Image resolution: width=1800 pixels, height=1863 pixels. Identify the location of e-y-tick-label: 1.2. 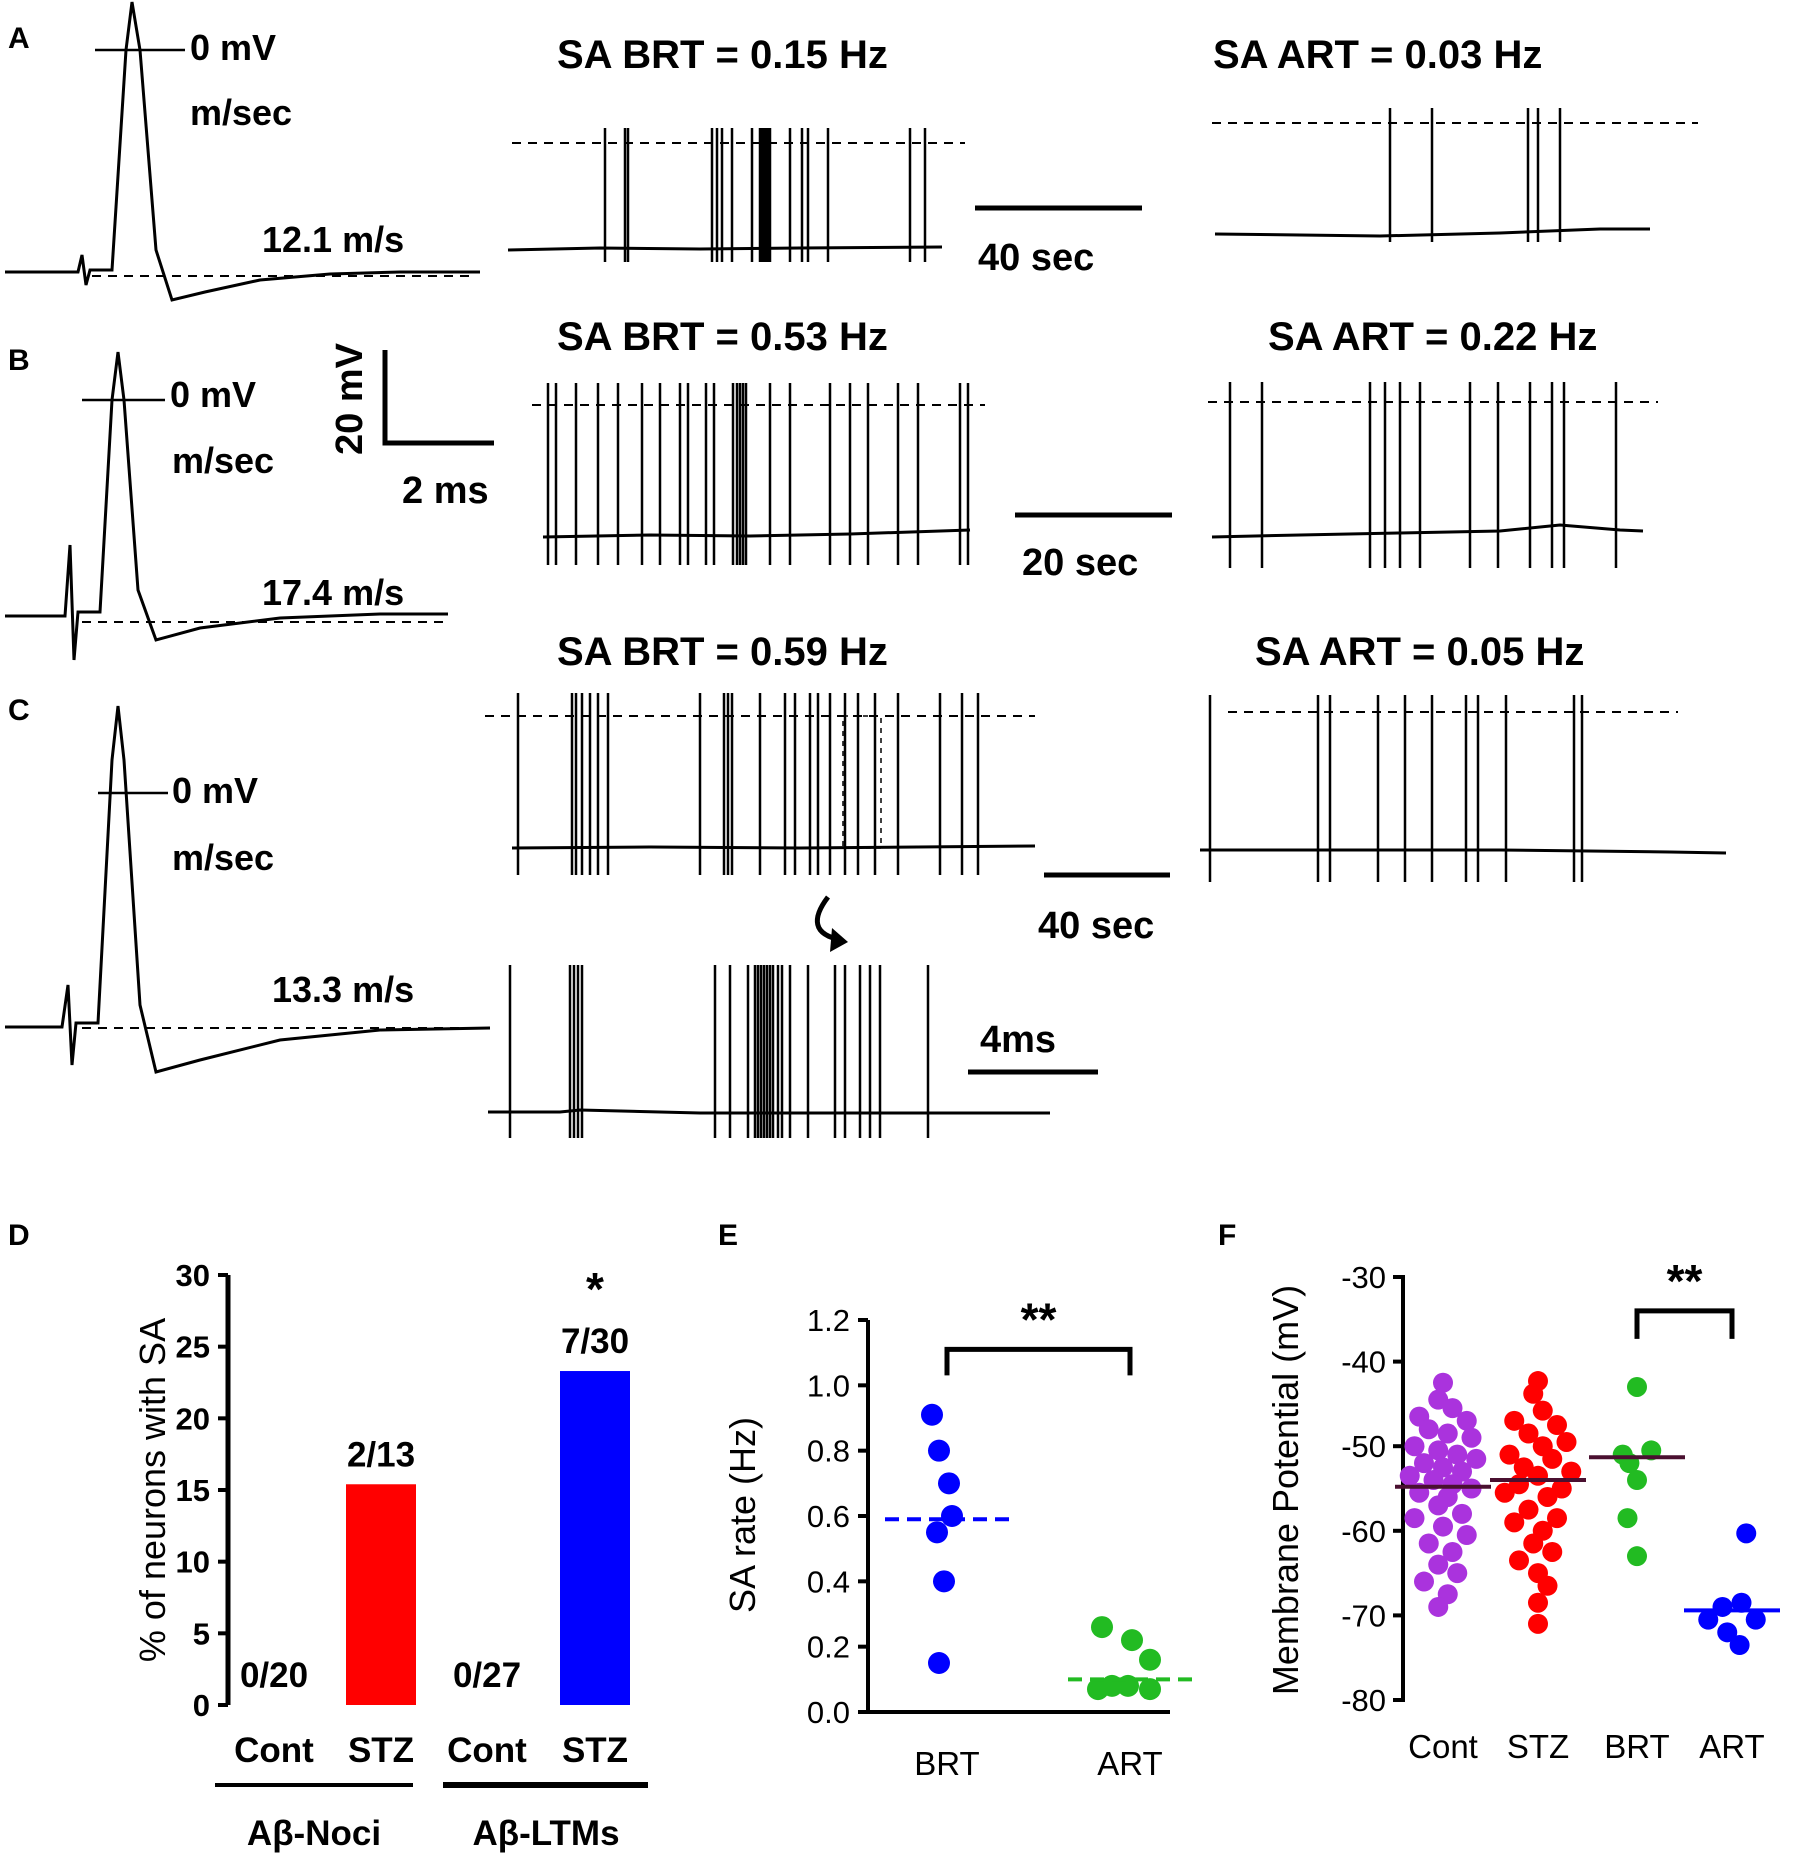
(828, 1320).